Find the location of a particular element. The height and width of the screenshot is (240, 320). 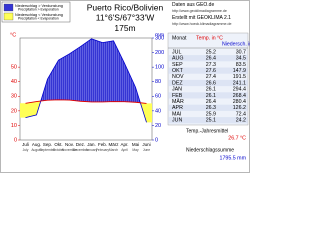

temperature-line is located at coordinates (86, 101).